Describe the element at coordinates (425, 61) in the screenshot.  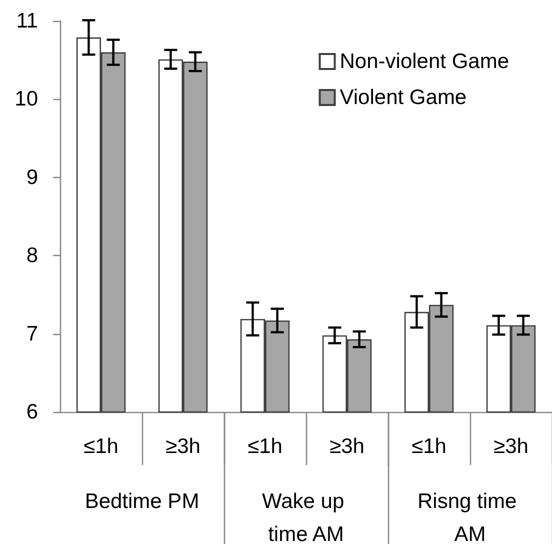
I see `legend-label: Non-violent Game` at that location.